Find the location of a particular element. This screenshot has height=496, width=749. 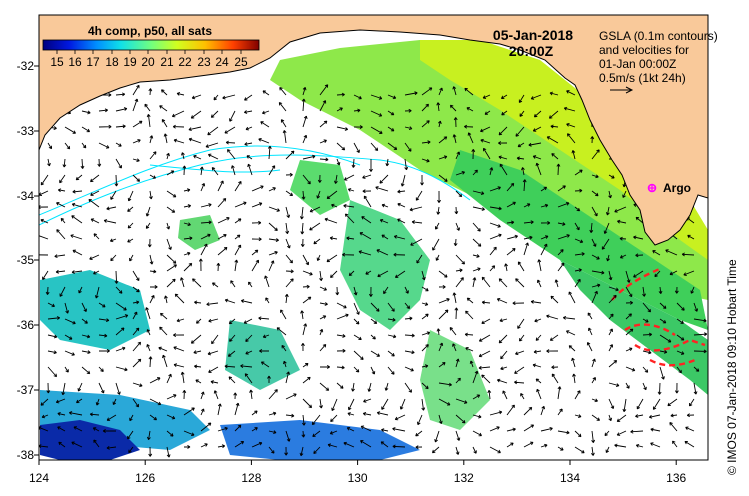

y-tick-label: -36 is located at coordinates (26, 325).